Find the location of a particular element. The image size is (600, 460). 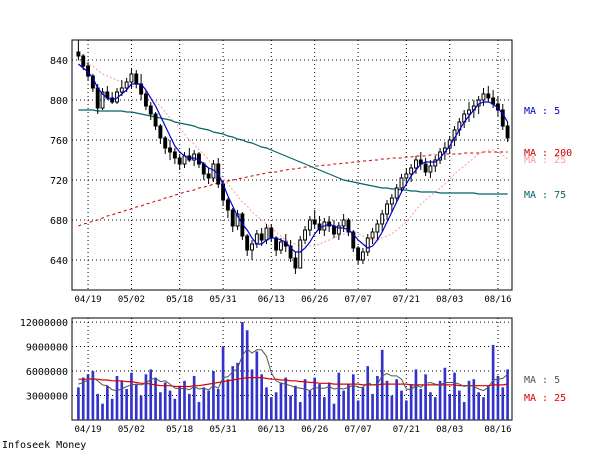

volume-ma-label: MA : 25 is located at coordinates (545, 398).